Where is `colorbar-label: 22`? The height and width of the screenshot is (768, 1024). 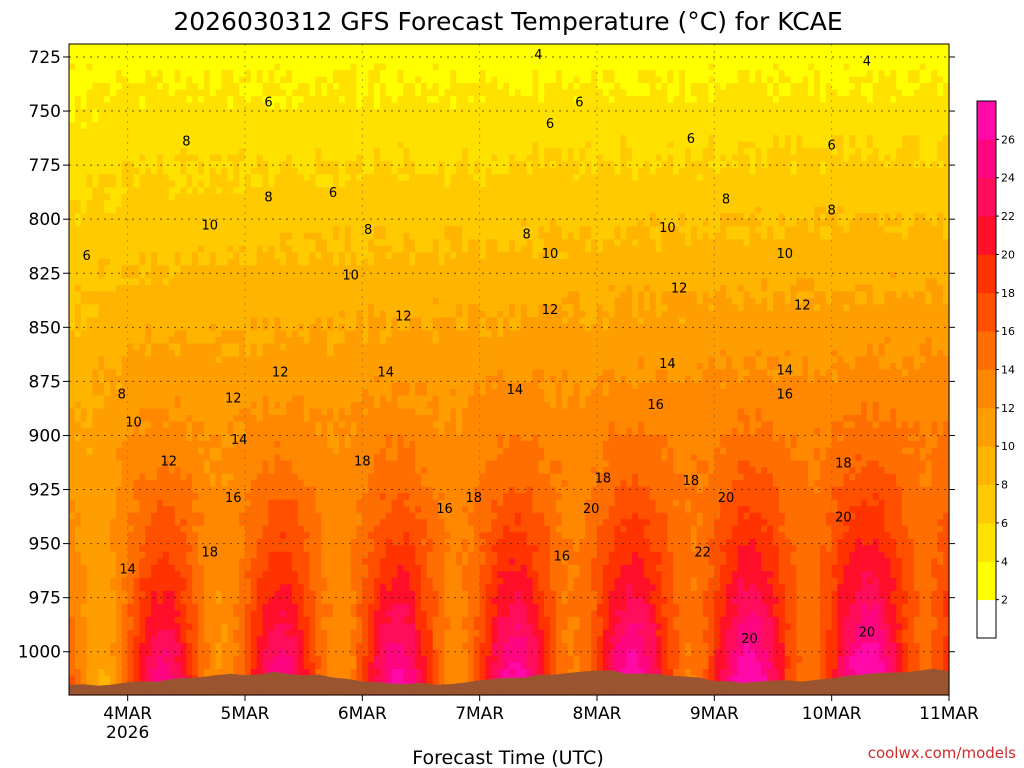 colorbar-label: 22 is located at coordinates (1008, 216).